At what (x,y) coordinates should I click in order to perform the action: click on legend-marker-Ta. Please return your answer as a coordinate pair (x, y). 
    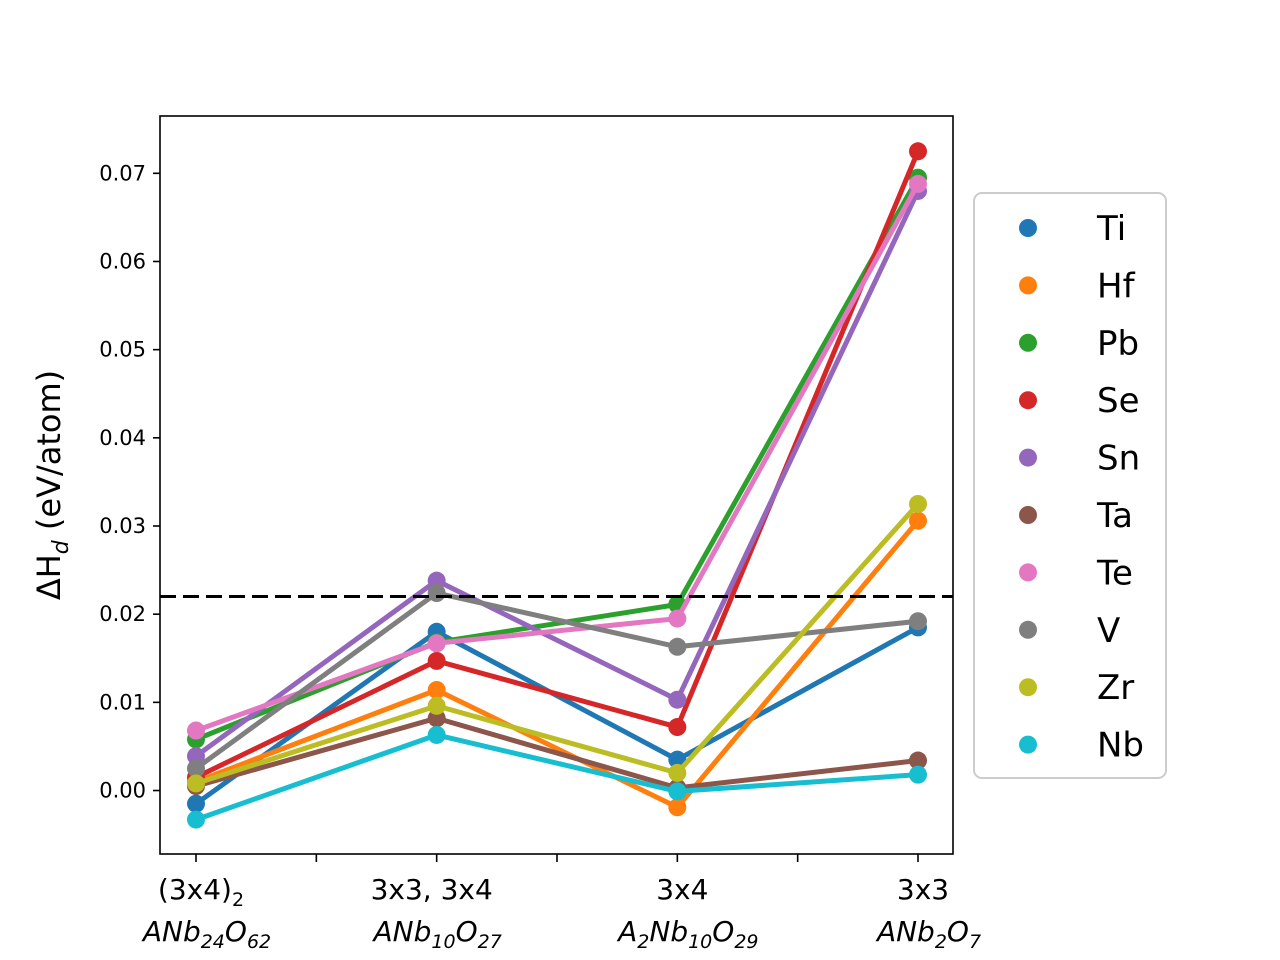
    Looking at the image, I should click on (1028, 515).